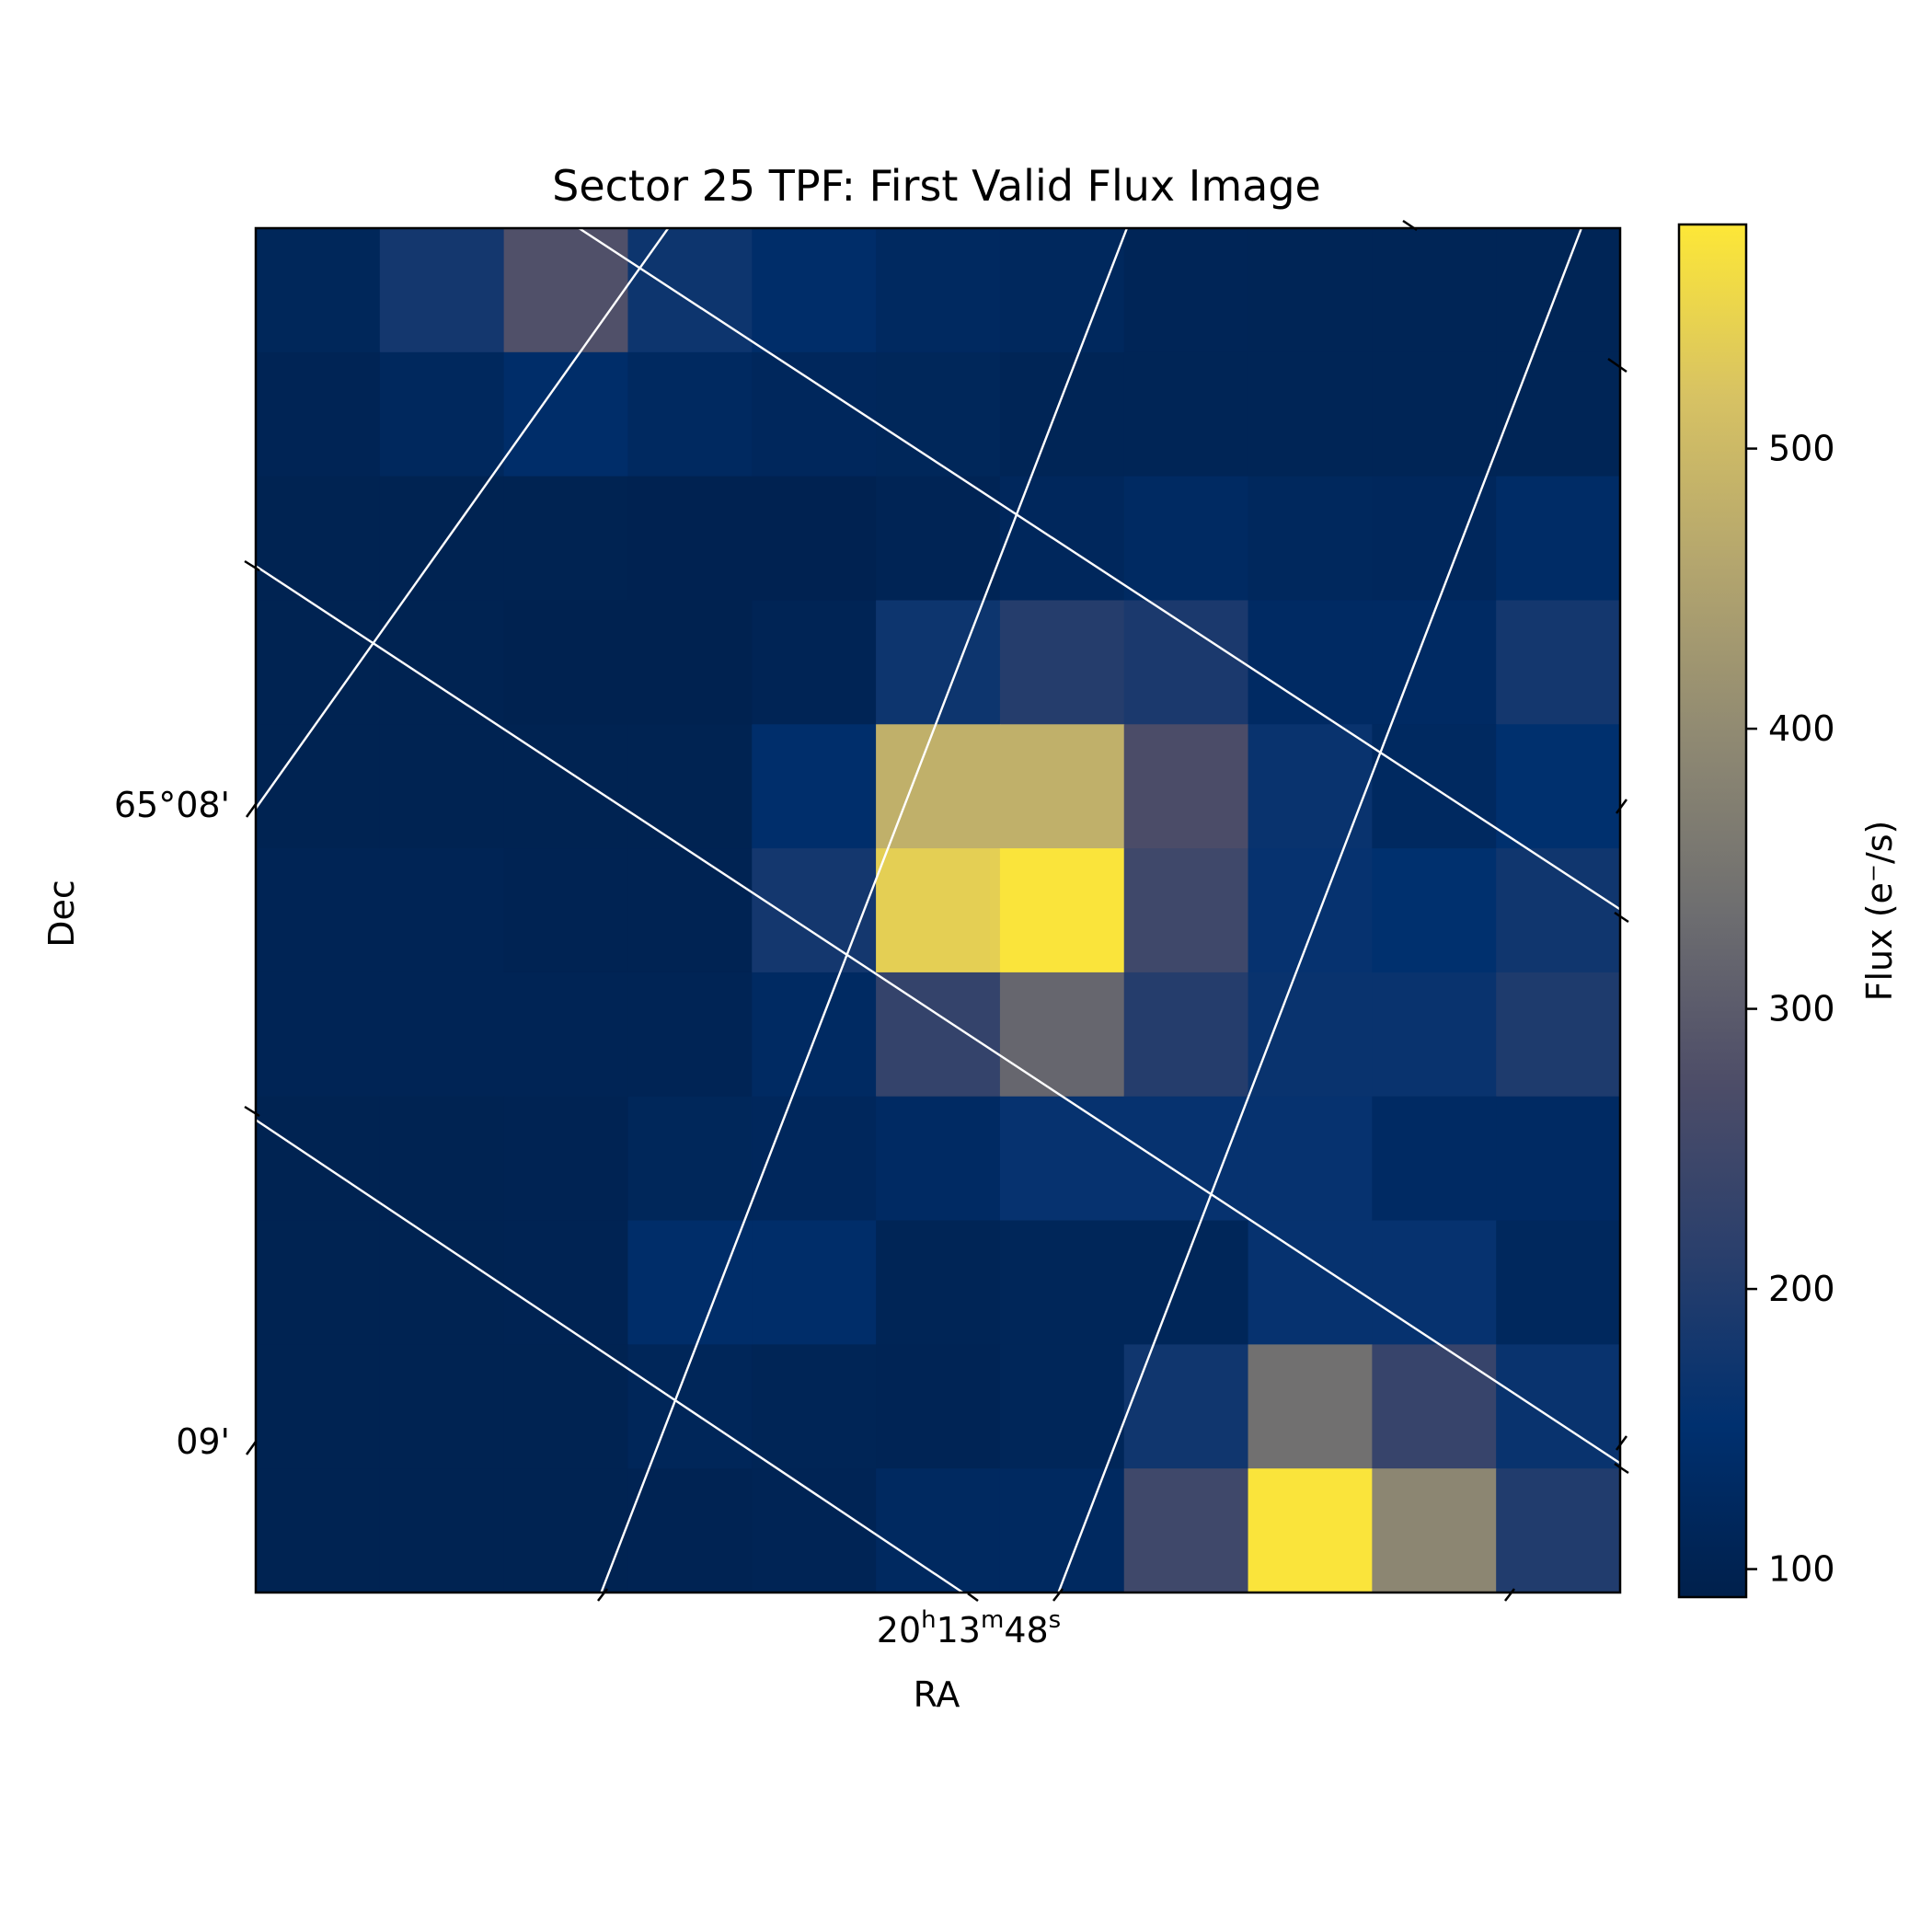 This screenshot has width=1932, height=1932. I want to click on y-axis-label: Dec, so click(61, 914).